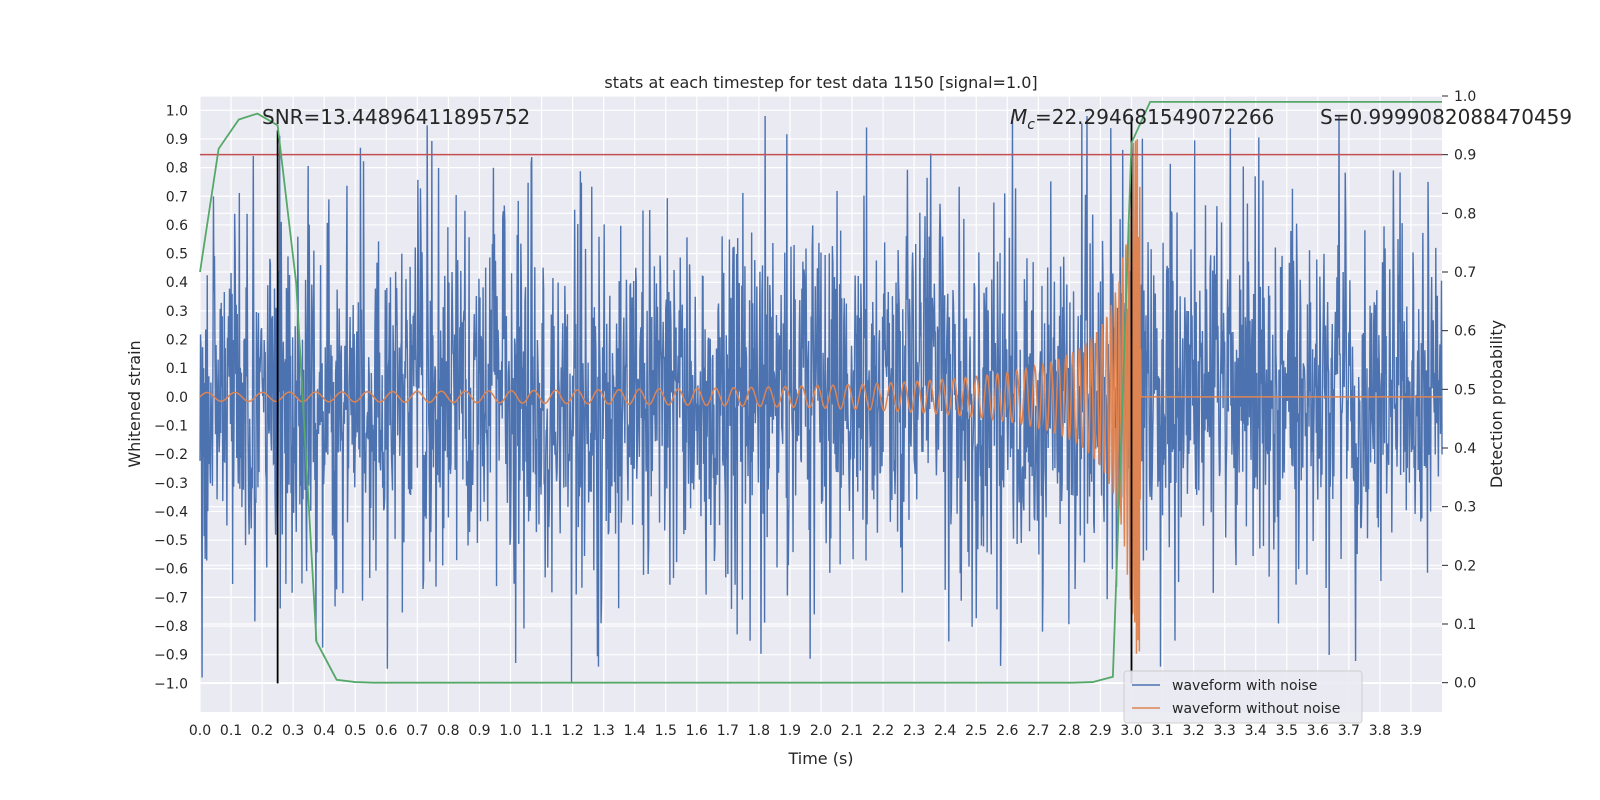  What do you see at coordinates (171, 512) in the screenshot?
I see `y-tick-label: −0.4` at bounding box center [171, 512].